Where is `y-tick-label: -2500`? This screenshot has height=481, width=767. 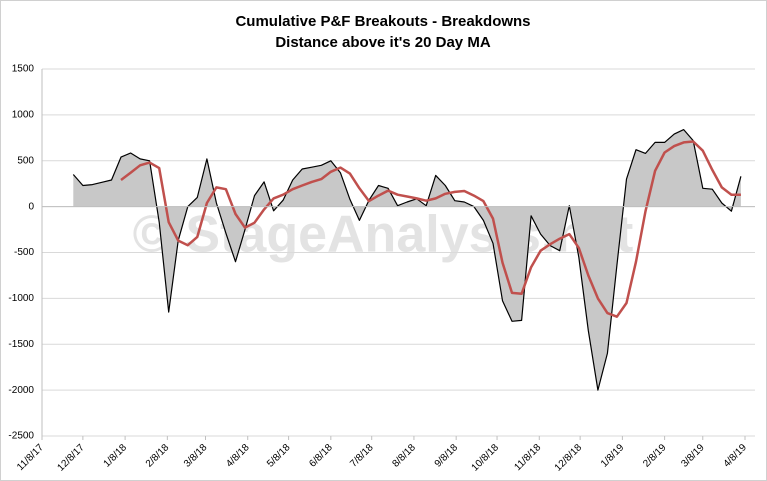 y-tick-label: -2500 is located at coordinates (21, 436).